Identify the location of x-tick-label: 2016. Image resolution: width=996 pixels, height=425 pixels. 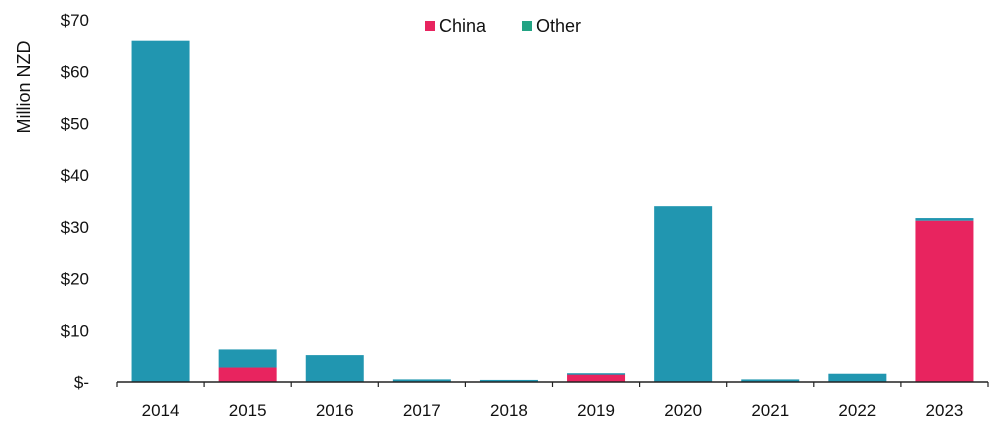
(335, 410).